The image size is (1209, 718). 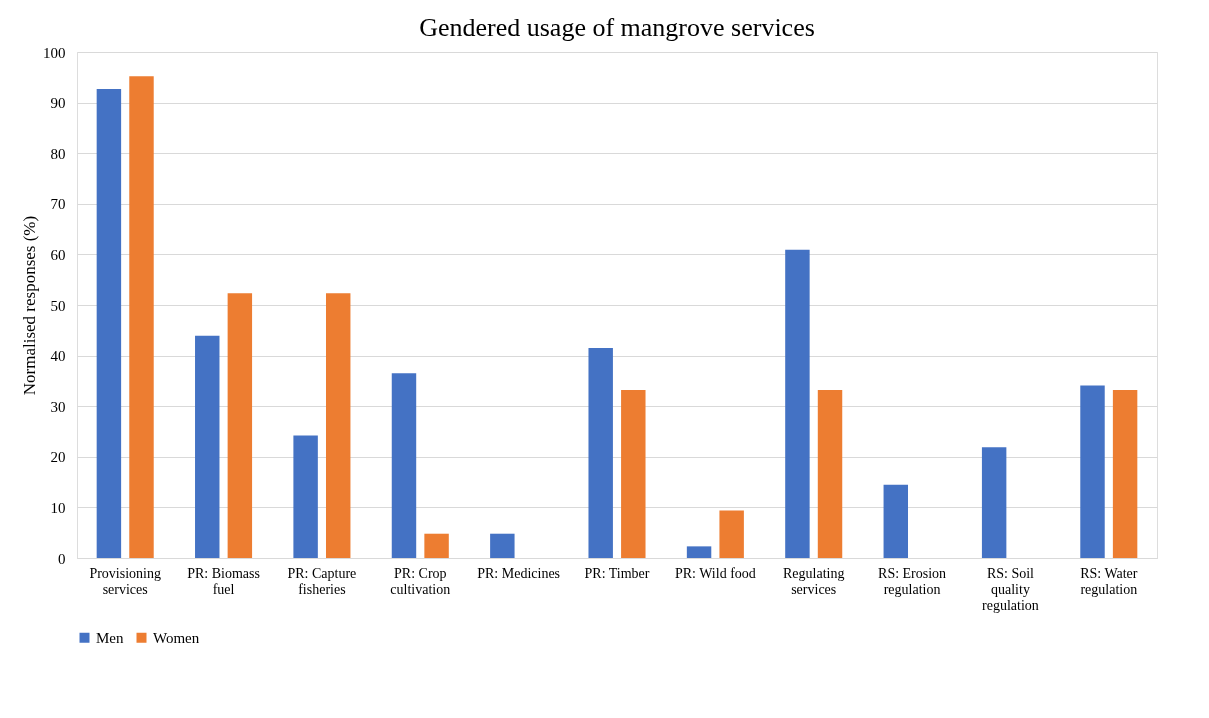 I want to click on x-tick-label: RS: Erosion regulation, so click(x=912, y=581).